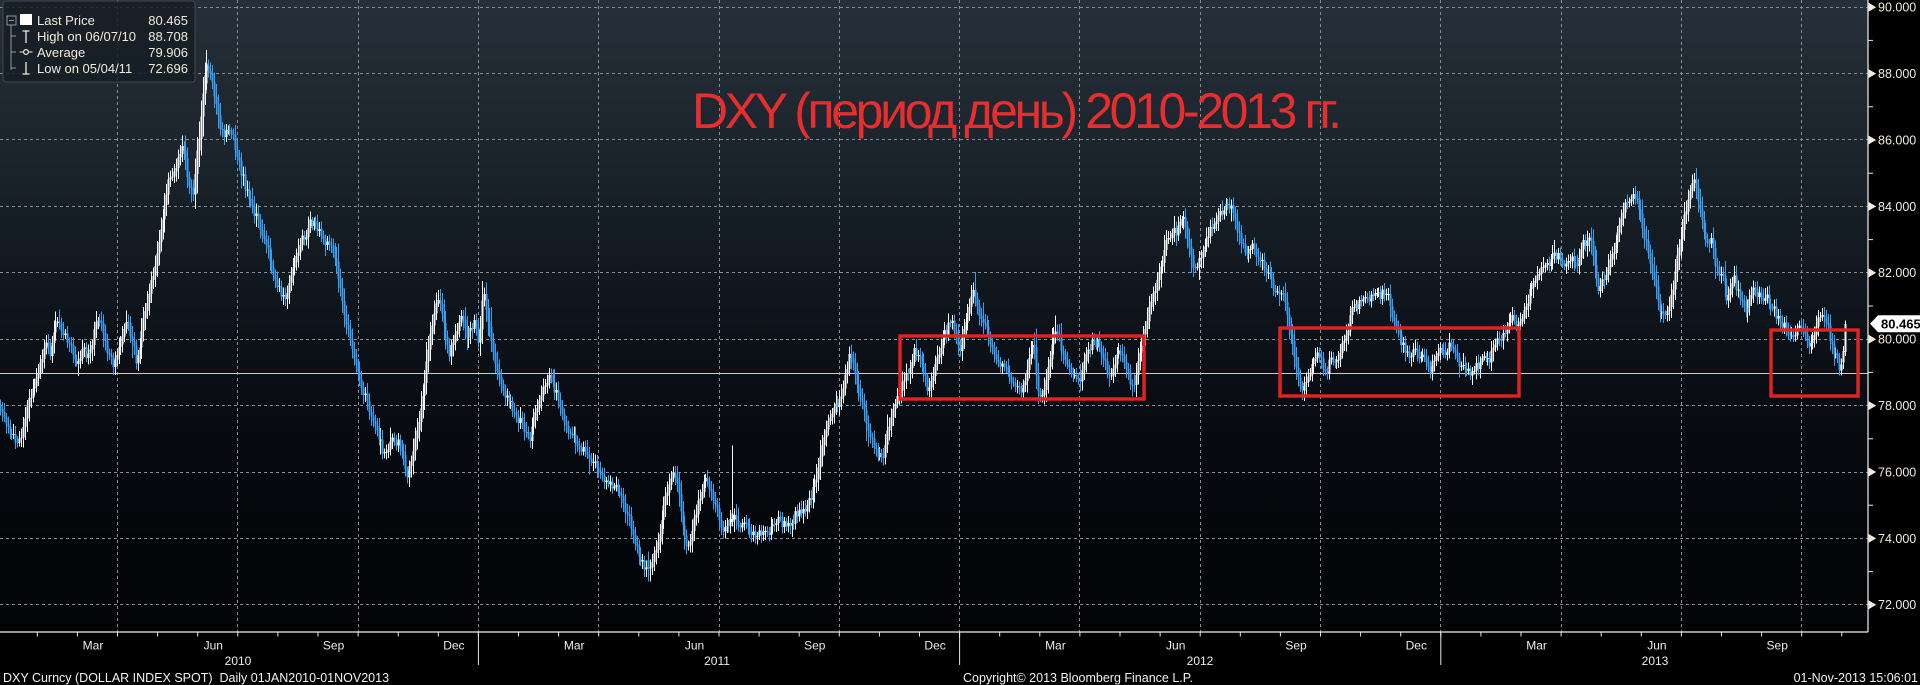 This screenshot has height=685, width=1920. What do you see at coordinates (61, 52) in the screenshot?
I see `svg-text: Average` at bounding box center [61, 52].